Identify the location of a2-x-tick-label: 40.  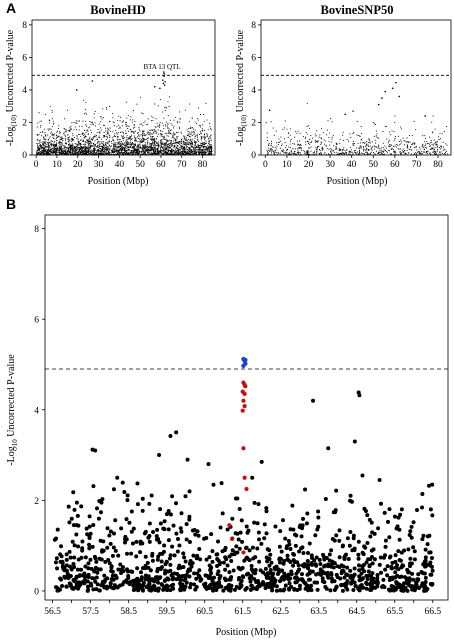
(352, 165).